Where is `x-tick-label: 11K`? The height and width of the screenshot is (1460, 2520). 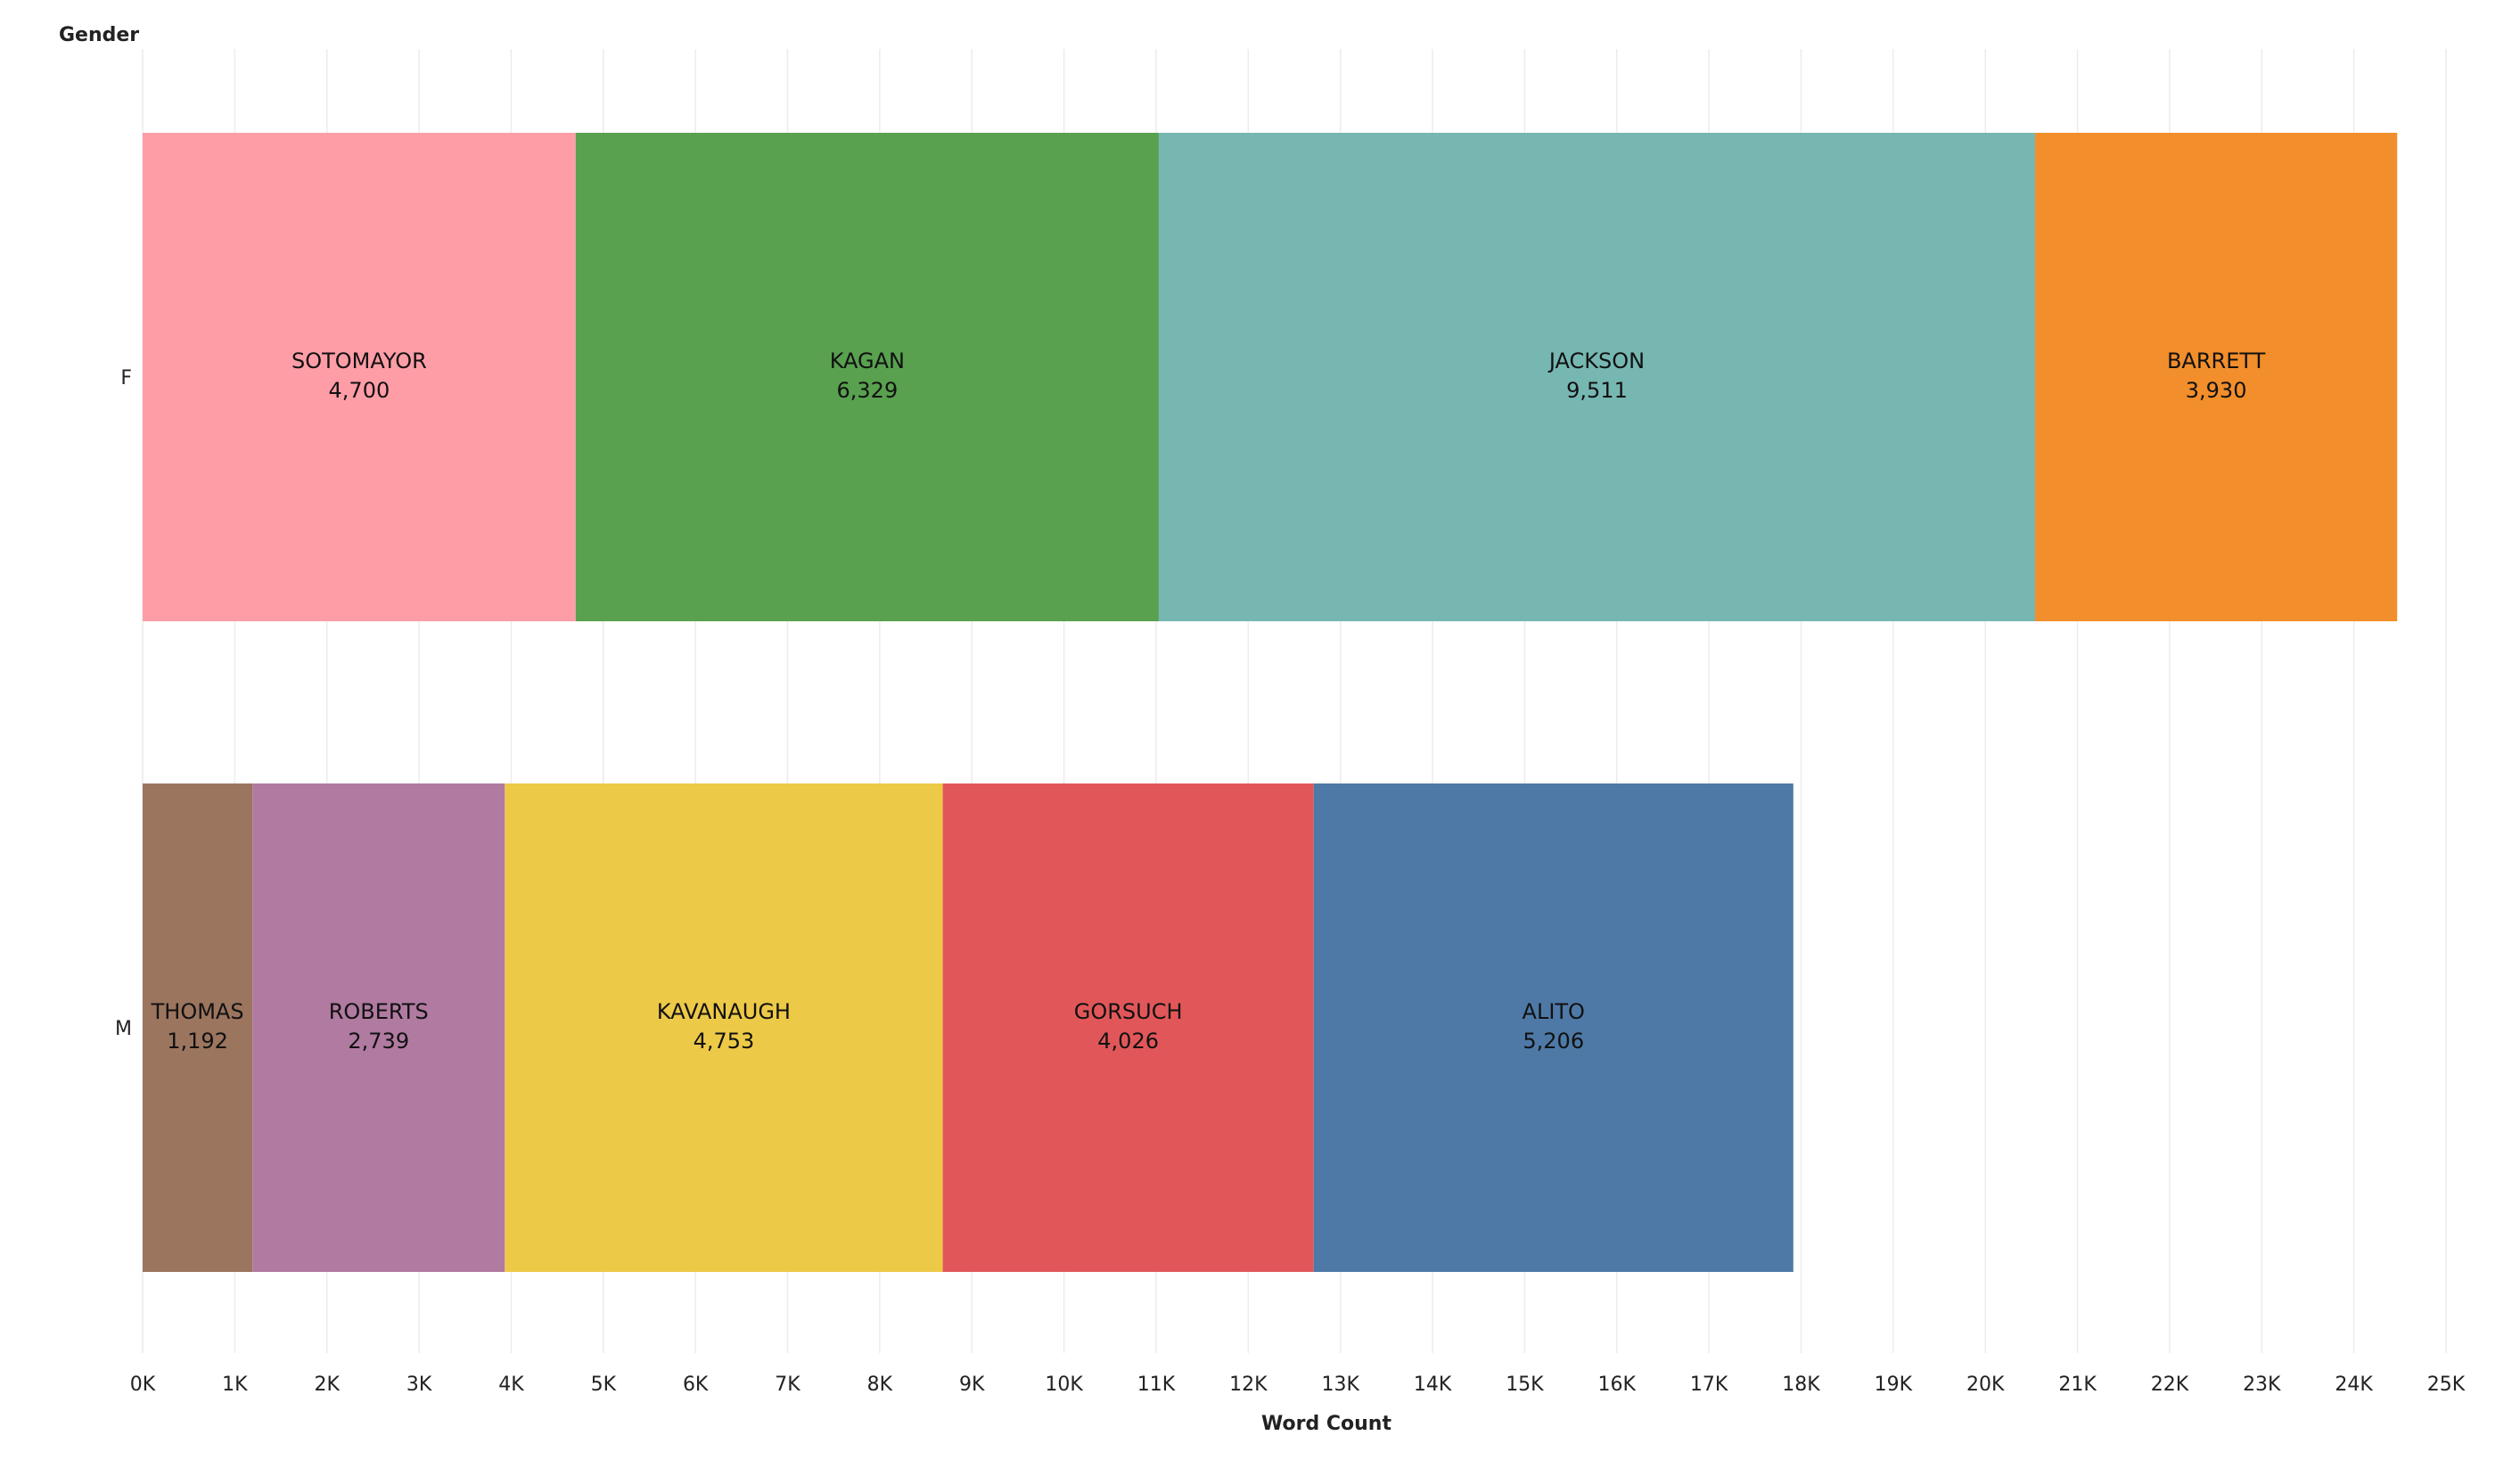
x-tick-label: 11K is located at coordinates (1156, 1385).